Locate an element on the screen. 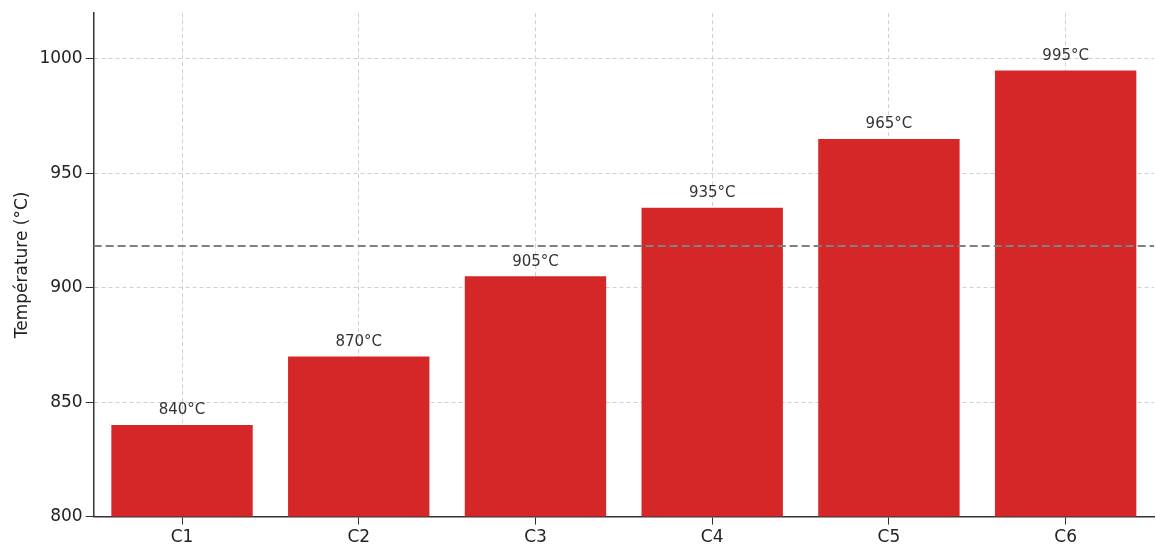  x-tick-label: C5 is located at coordinates (889, 536).